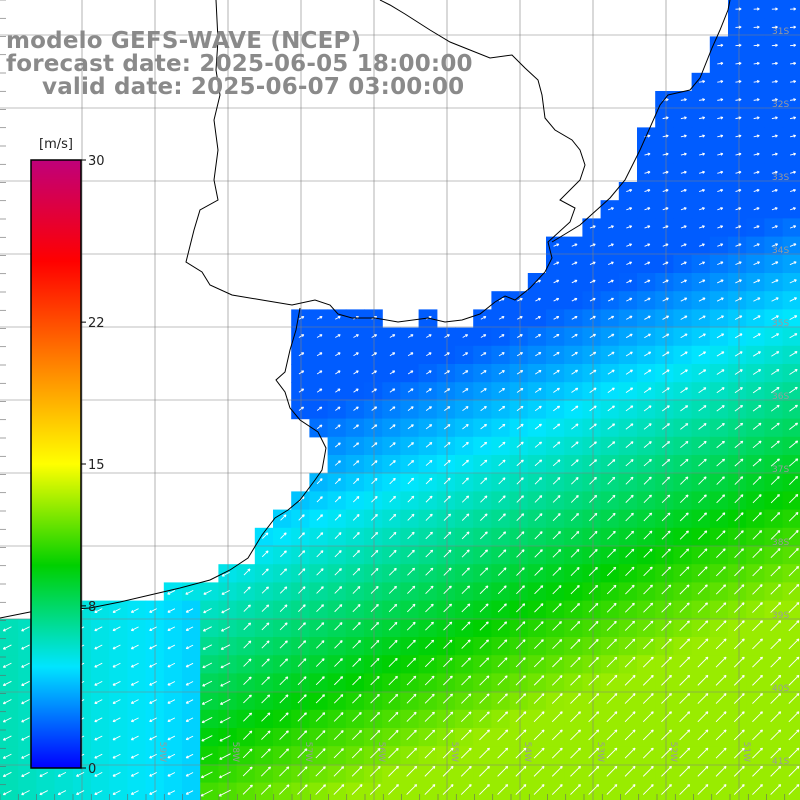 The height and width of the screenshot is (800, 800). I want to click on latitude-label: 38S, so click(780, 543).